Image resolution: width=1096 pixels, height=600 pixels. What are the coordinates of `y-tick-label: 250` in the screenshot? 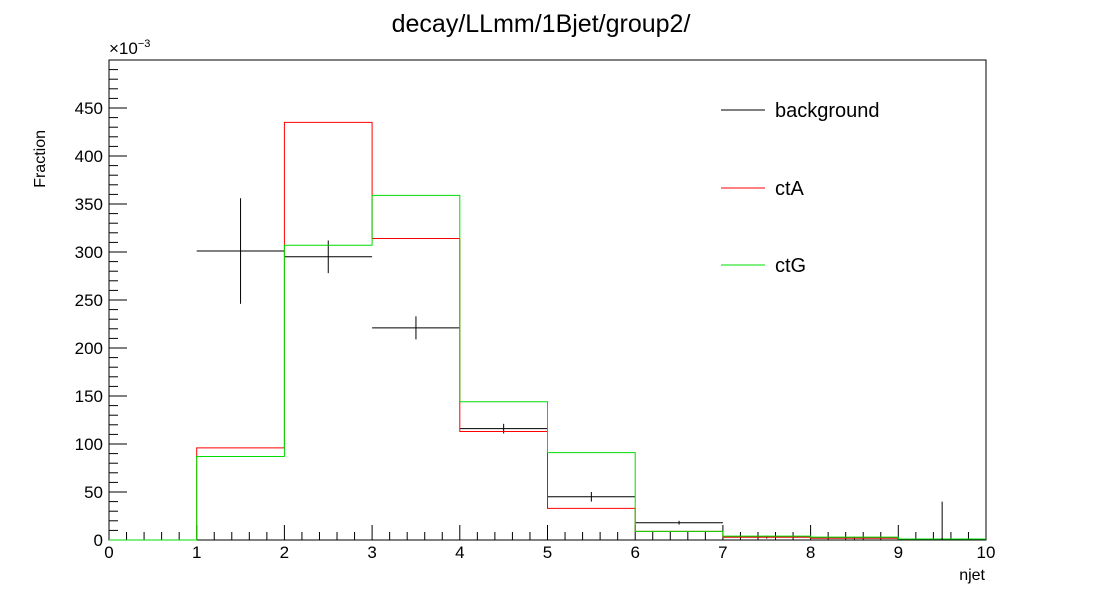 It's located at (89, 300).